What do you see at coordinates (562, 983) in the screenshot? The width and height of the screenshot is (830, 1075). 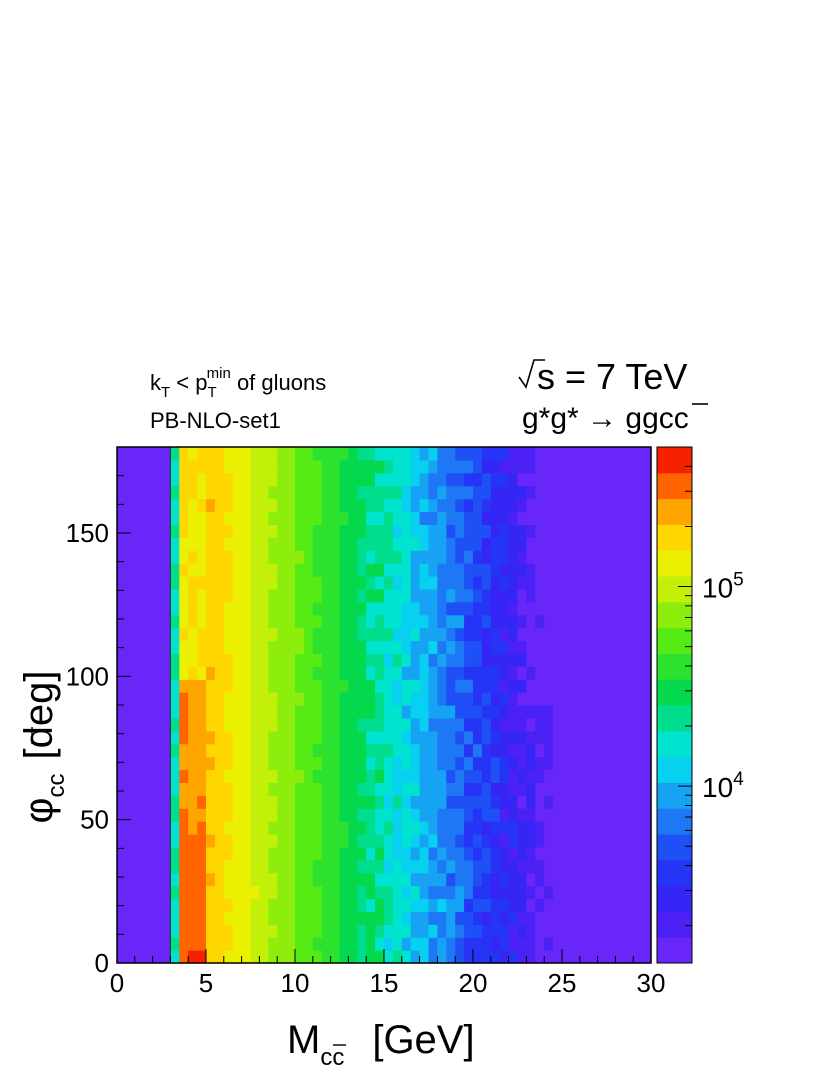 I see `x-tick-label: 25` at bounding box center [562, 983].